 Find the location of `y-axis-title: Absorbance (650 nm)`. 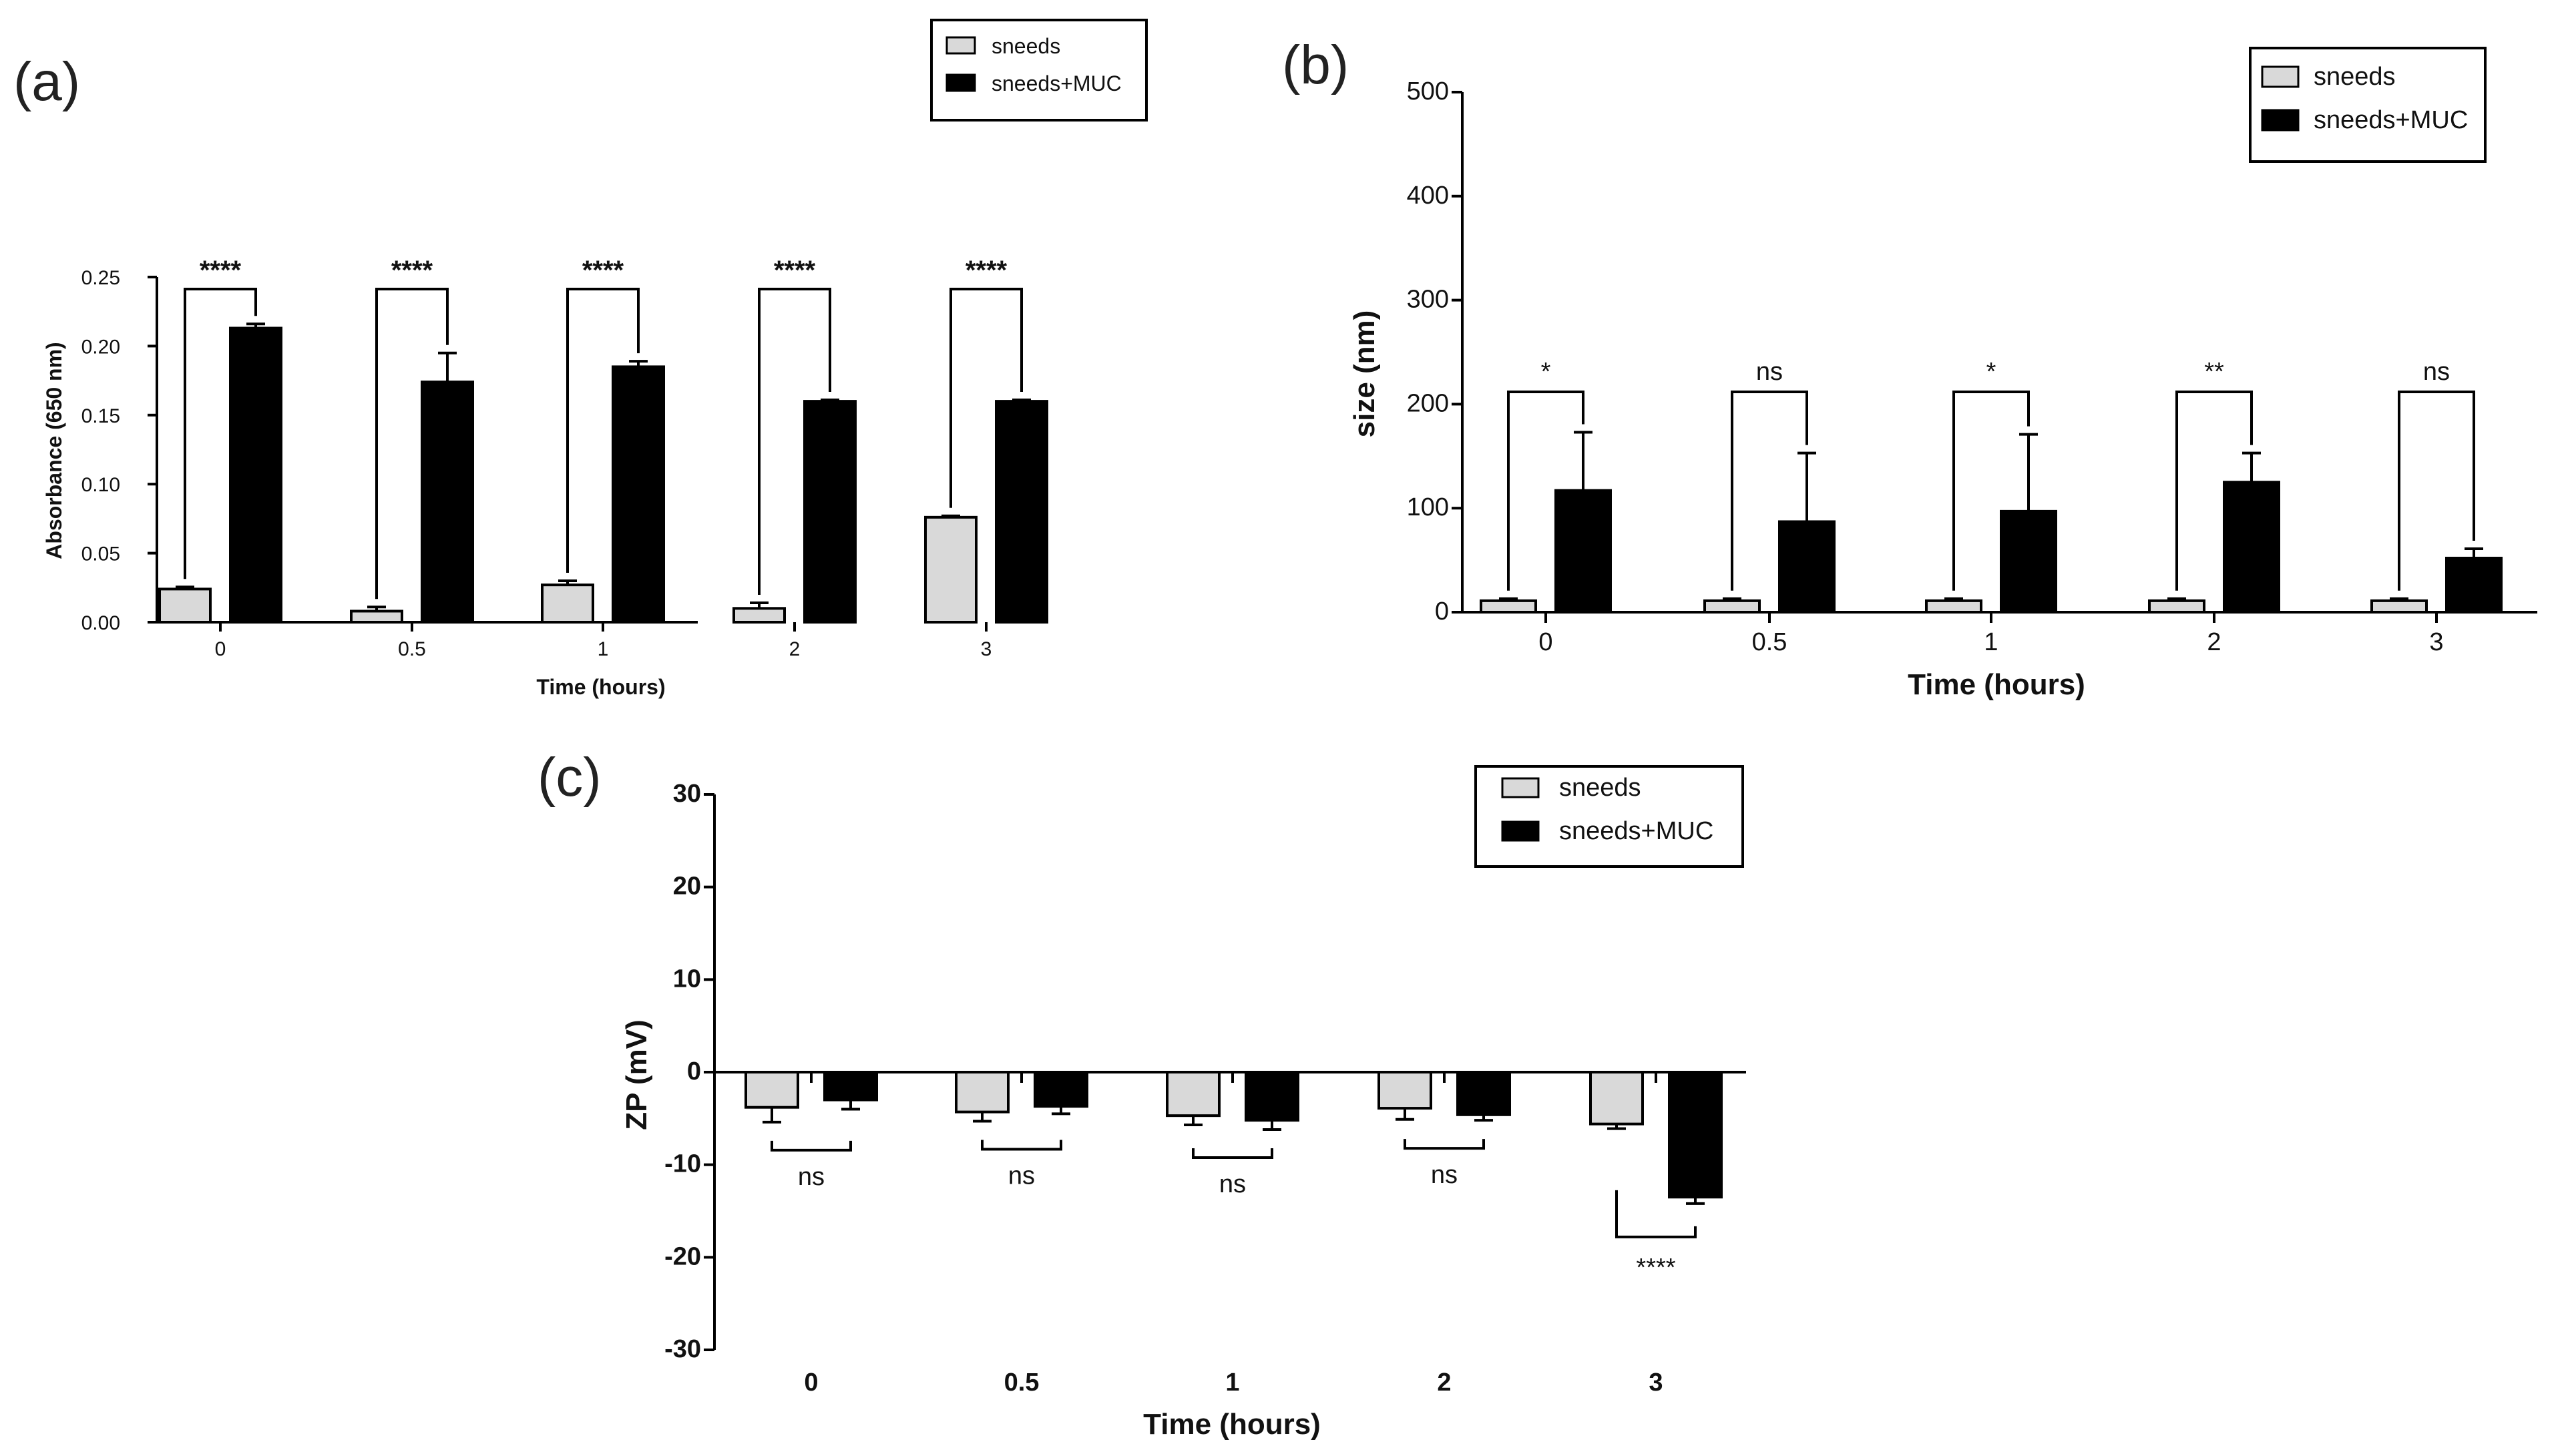

y-axis-title: Absorbance (650 nm) is located at coordinates (54, 450).